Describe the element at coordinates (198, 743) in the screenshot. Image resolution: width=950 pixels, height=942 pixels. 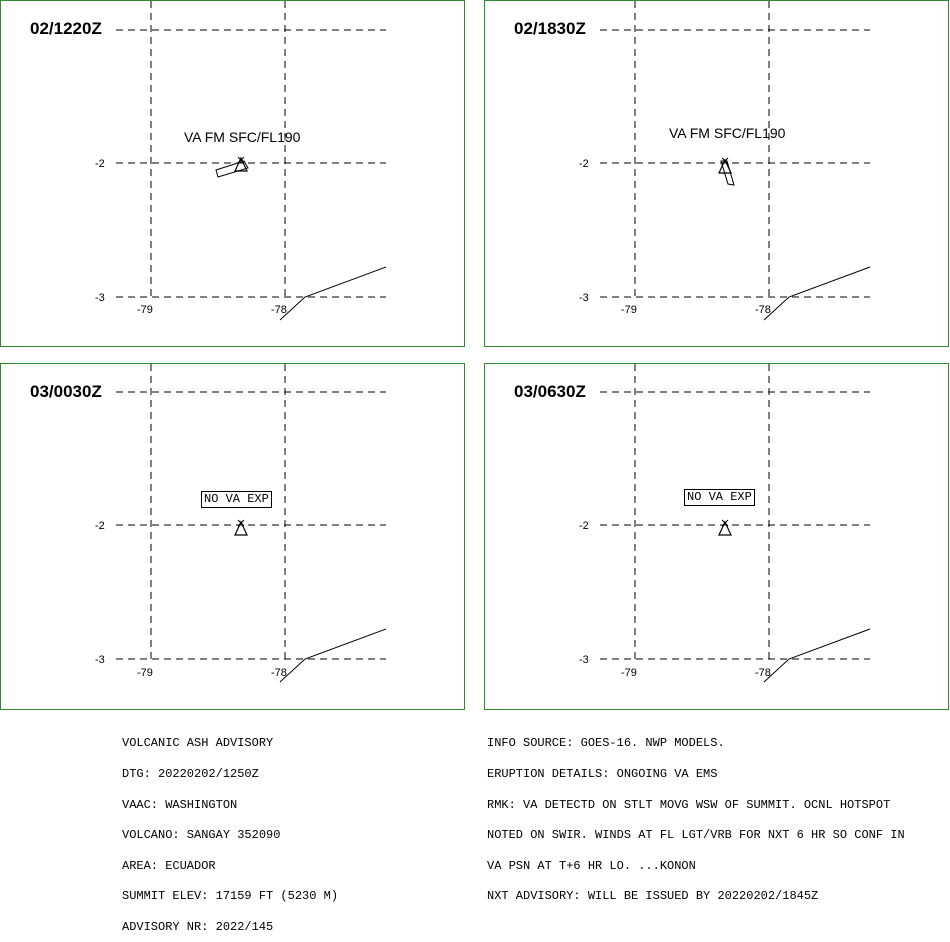
I see `advisory-line: VOLCANIC ASH ADVISORY` at that location.